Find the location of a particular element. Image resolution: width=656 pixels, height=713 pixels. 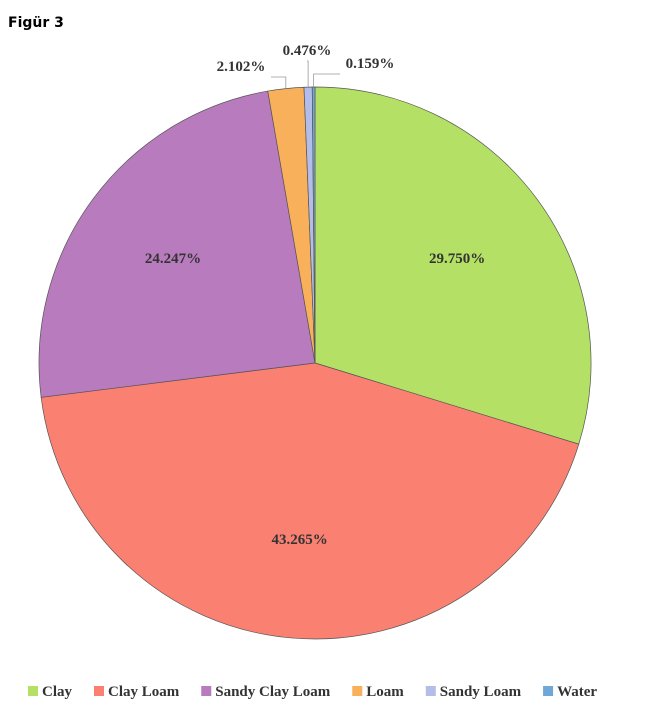

legend-label: Water is located at coordinates (577, 692).